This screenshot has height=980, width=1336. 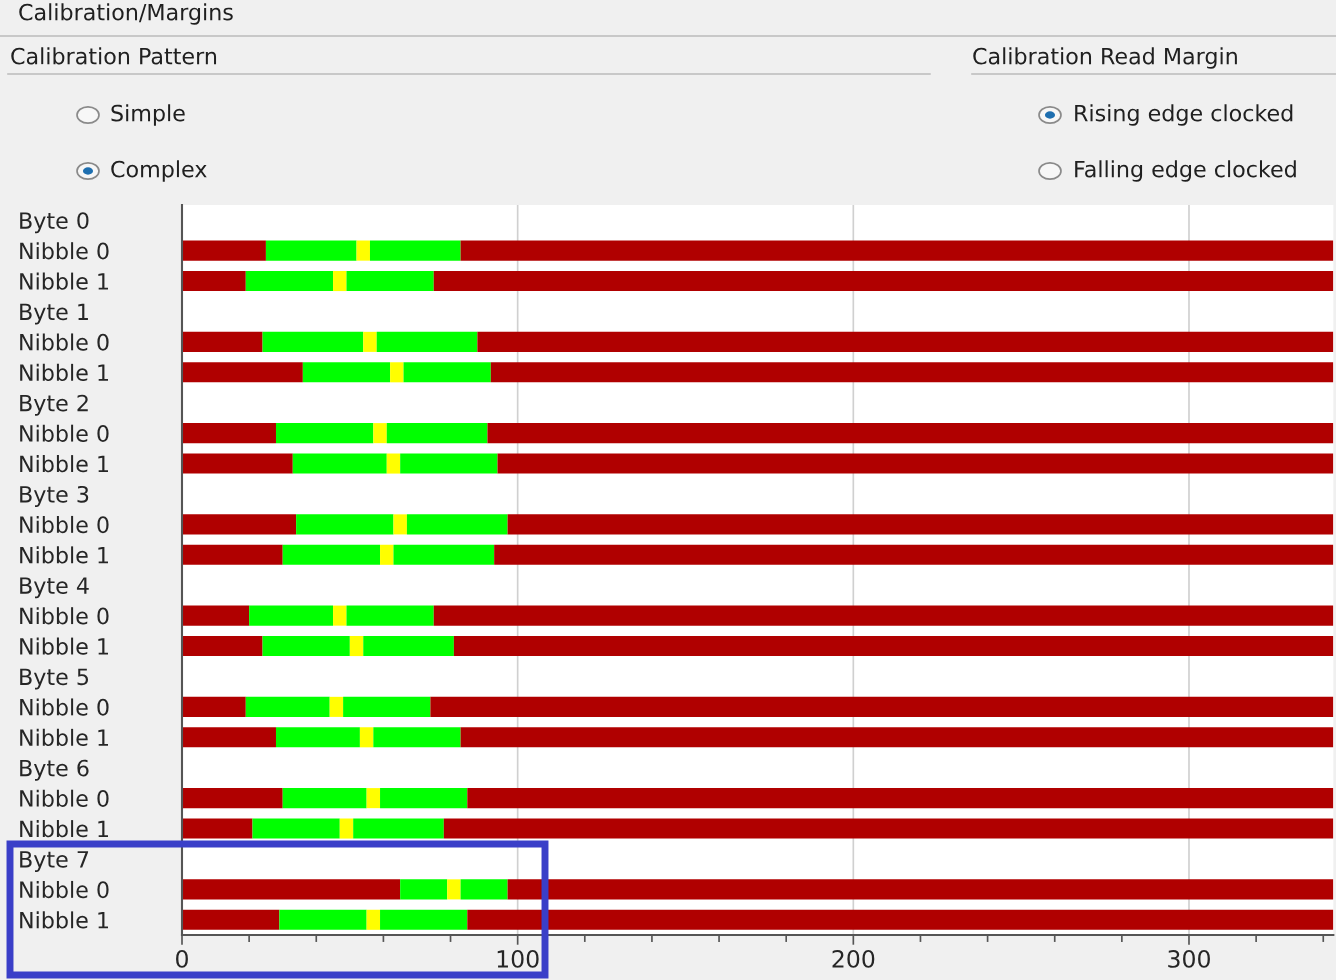 What do you see at coordinates (54, 314) in the screenshot?
I see `y-tick-label: Byte 1` at bounding box center [54, 314].